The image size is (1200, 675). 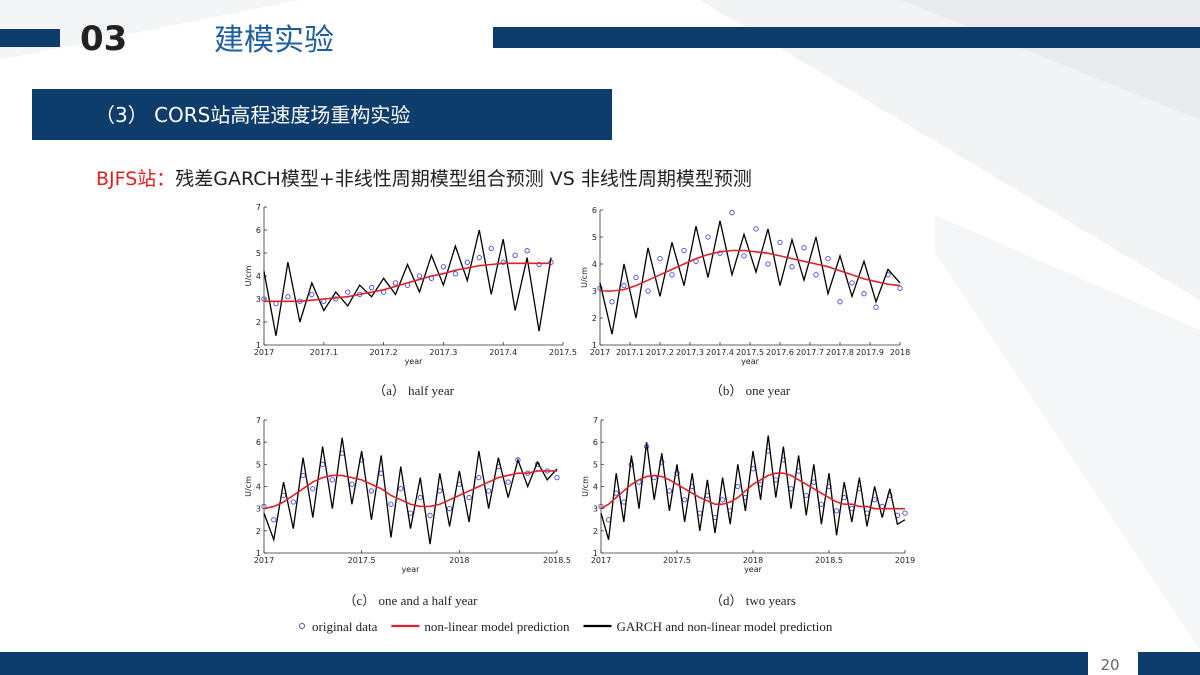 I want to click on station-label: BJFS站：, so click(x=135, y=179).